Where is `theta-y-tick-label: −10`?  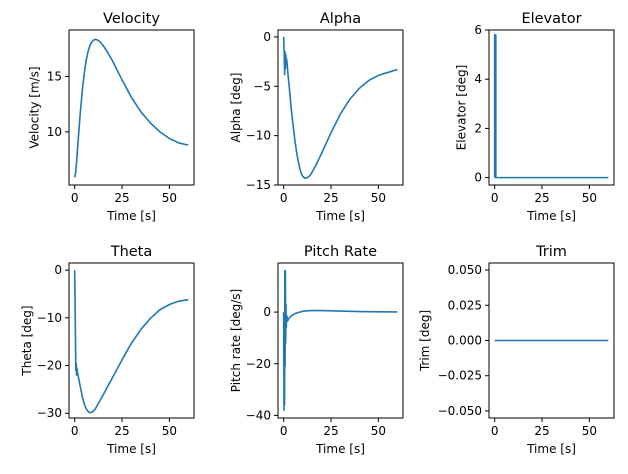
theta-y-tick-label: −10 is located at coordinates (49, 318).